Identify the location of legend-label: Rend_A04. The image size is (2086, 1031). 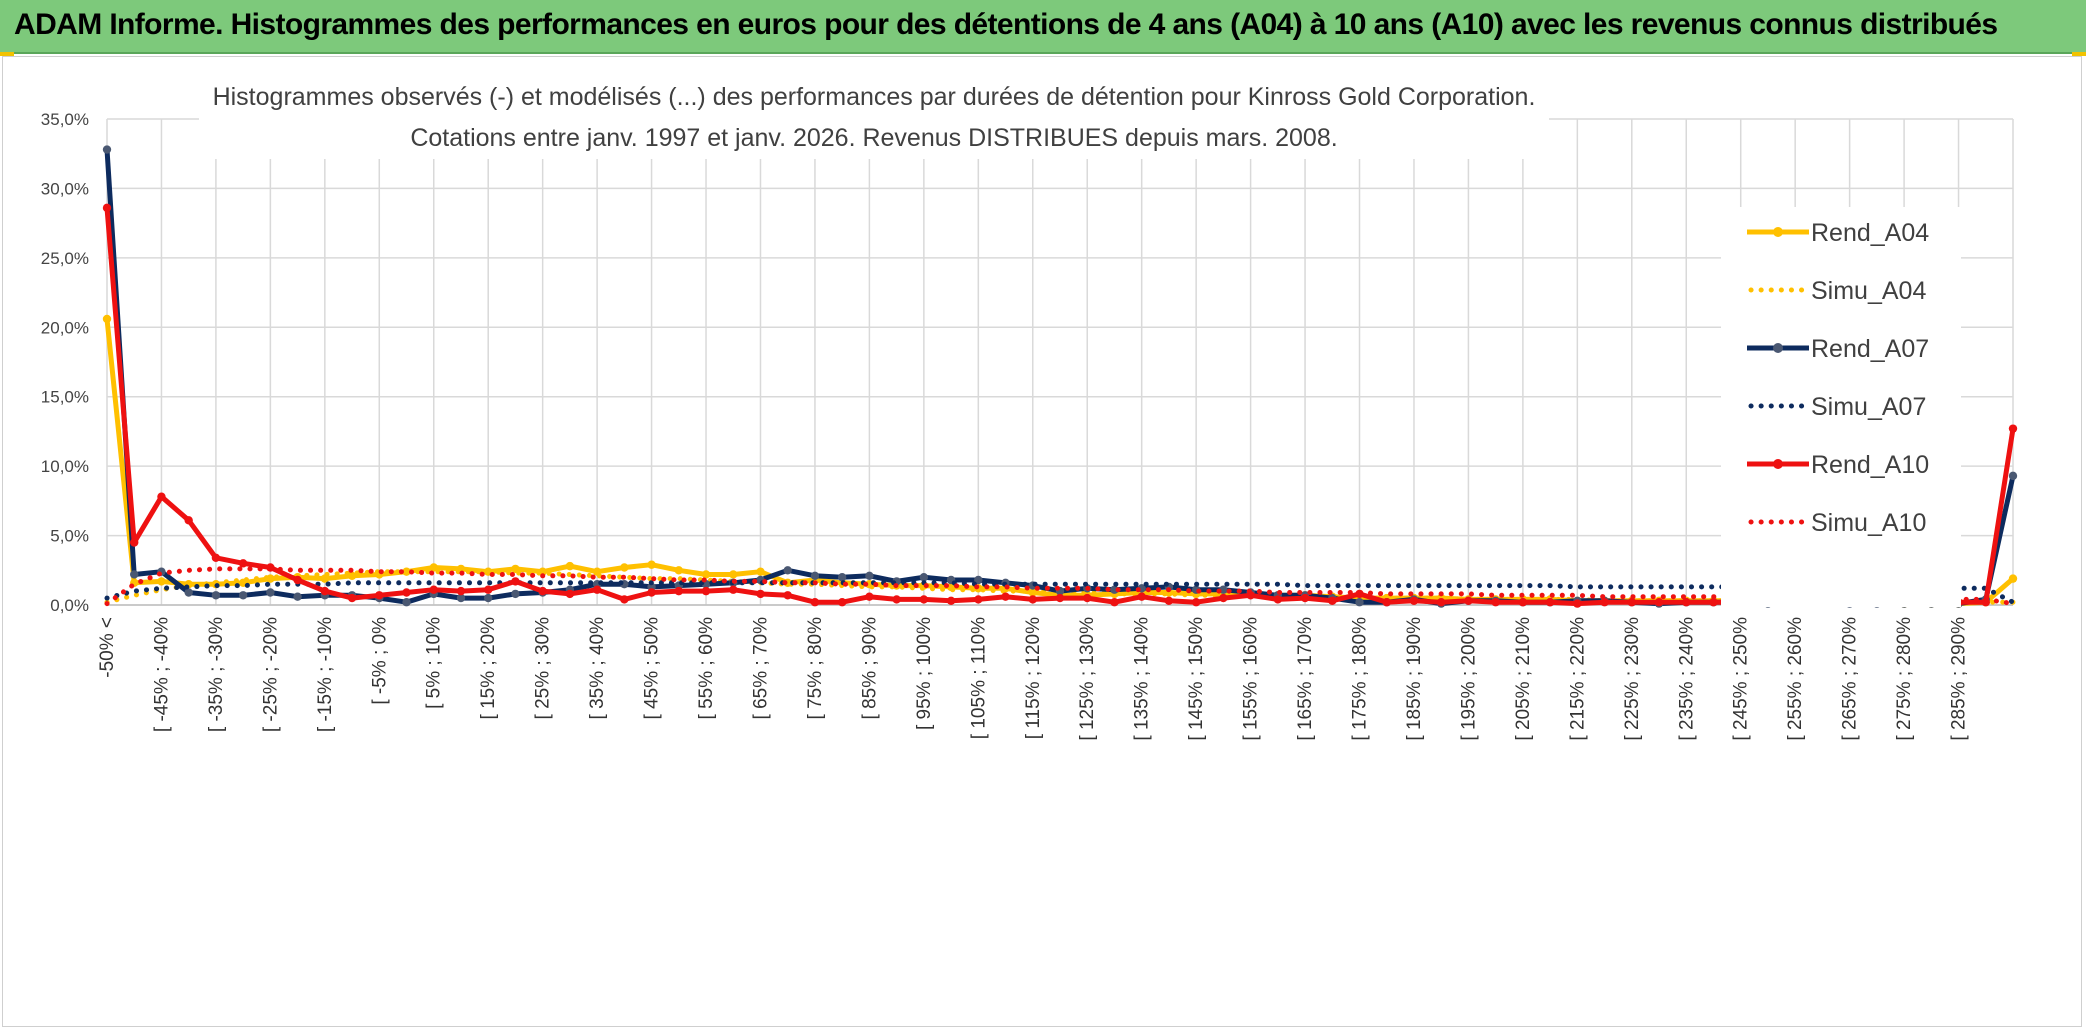
(1870, 233).